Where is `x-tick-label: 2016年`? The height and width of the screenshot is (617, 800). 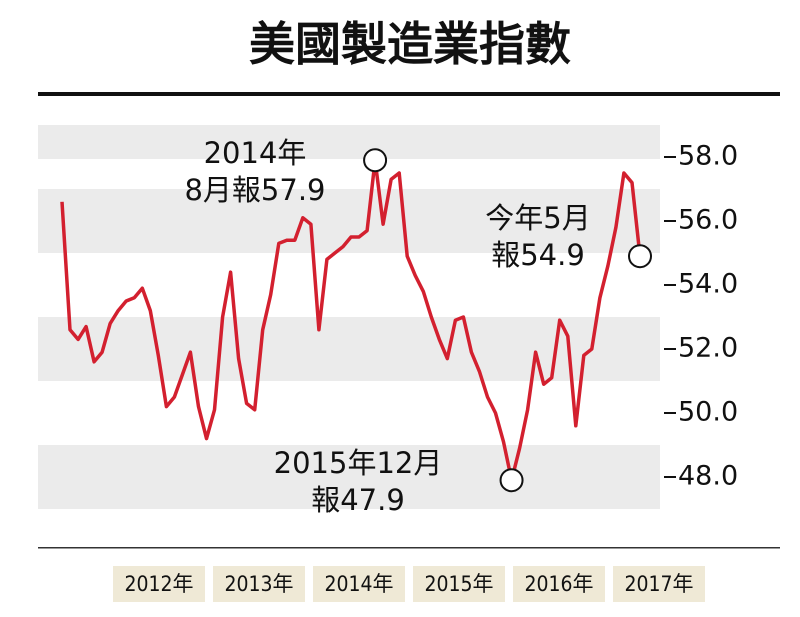
x-tick-label: 2016年 is located at coordinates (558, 584).